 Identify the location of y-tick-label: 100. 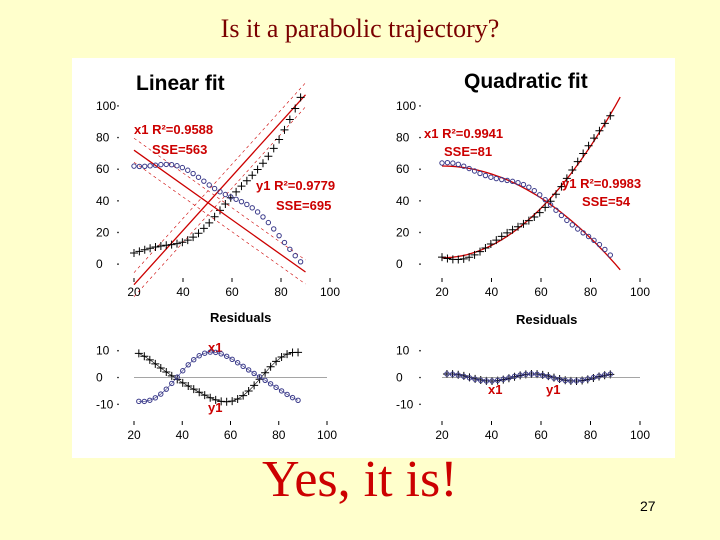
(106, 106).